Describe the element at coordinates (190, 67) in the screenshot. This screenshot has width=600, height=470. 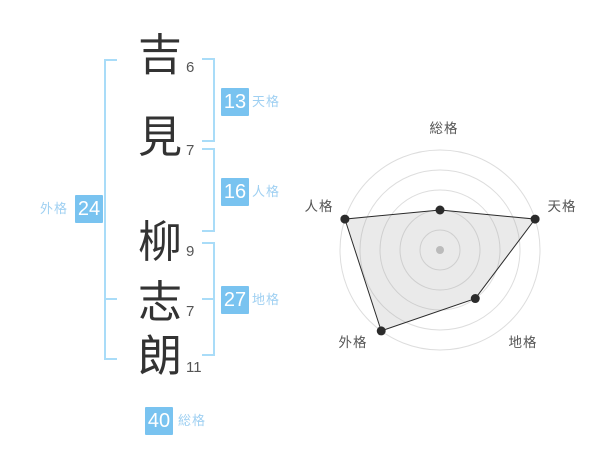
I see `stroke-count-1: 6` at that location.